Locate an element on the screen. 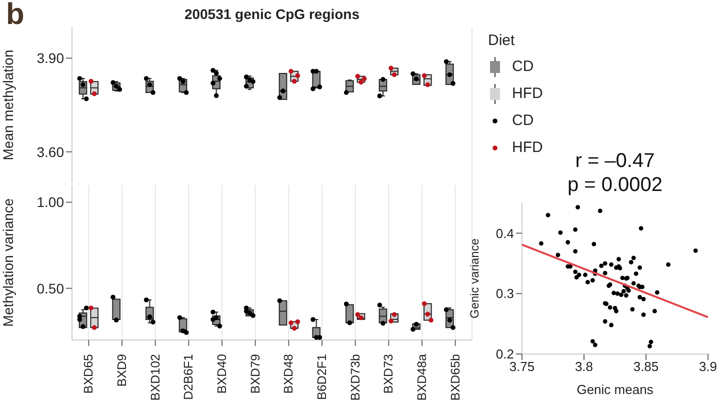  x-tick-label: BXD65 is located at coordinates (89, 374).